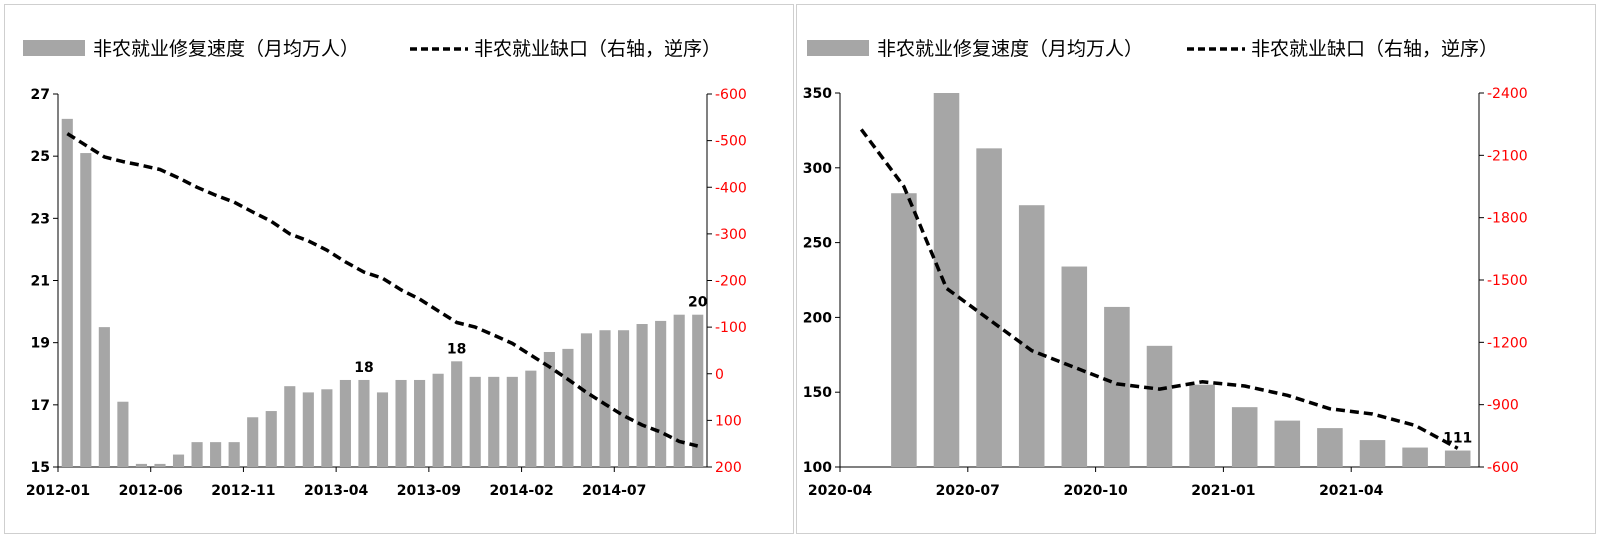  I want to click on bar-data-label: 20, so click(698, 303).